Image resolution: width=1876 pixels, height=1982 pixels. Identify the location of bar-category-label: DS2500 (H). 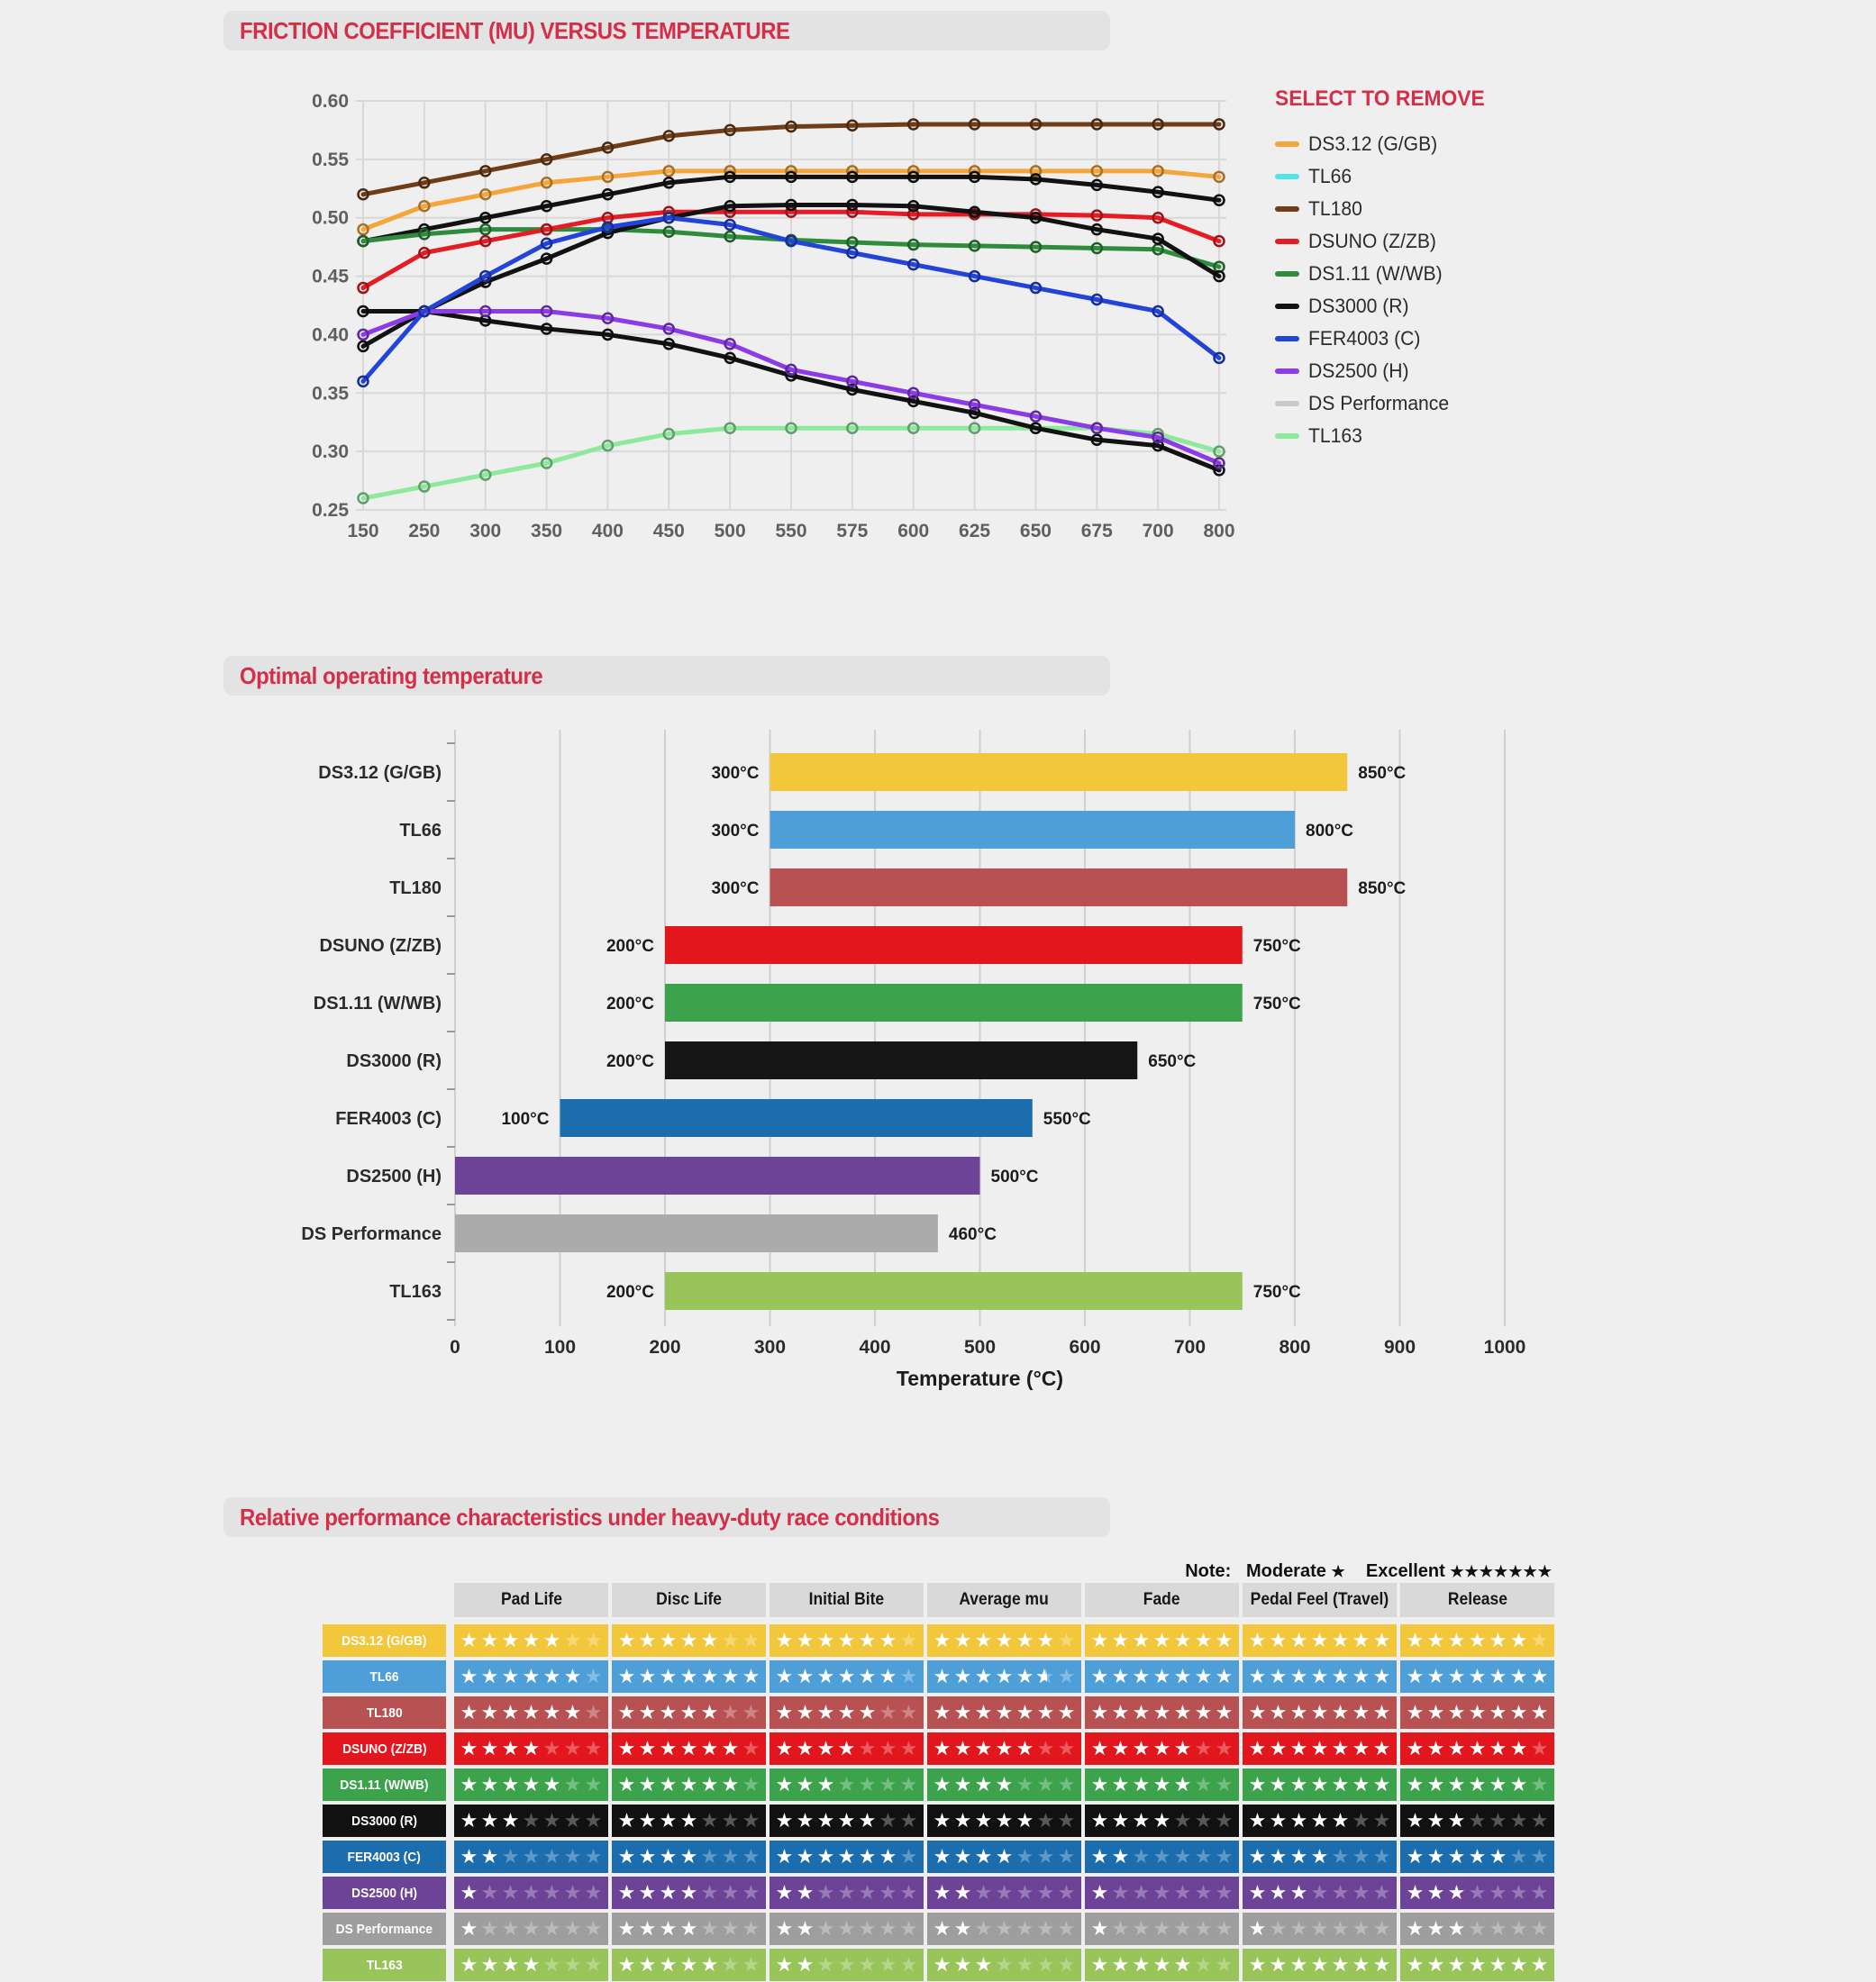
(394, 1176).